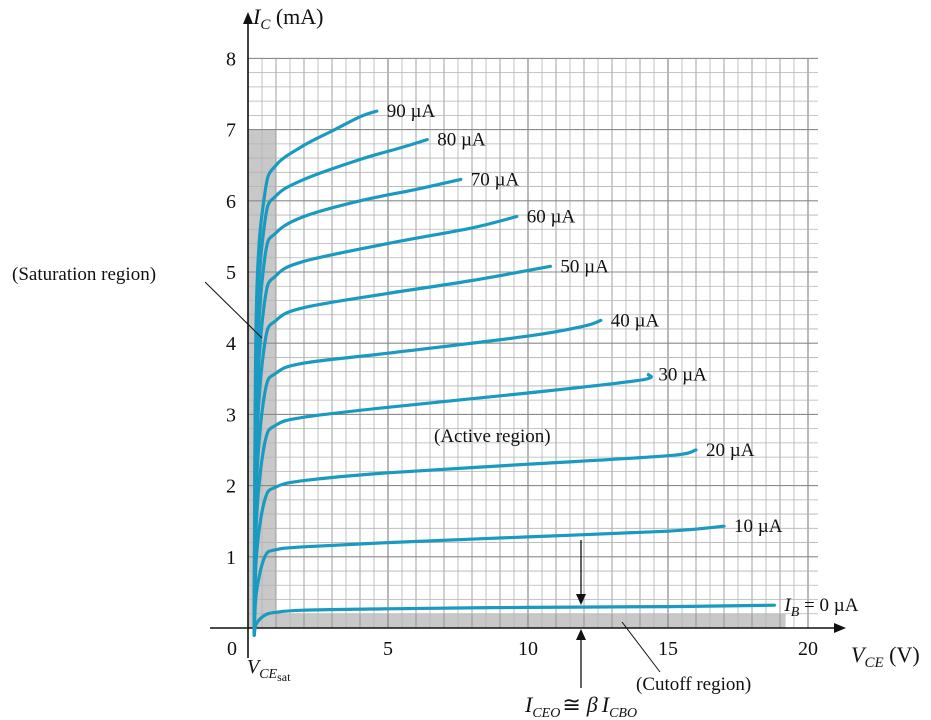 The height and width of the screenshot is (720, 931). I want to click on x-tick-label: 15, so click(668, 649).